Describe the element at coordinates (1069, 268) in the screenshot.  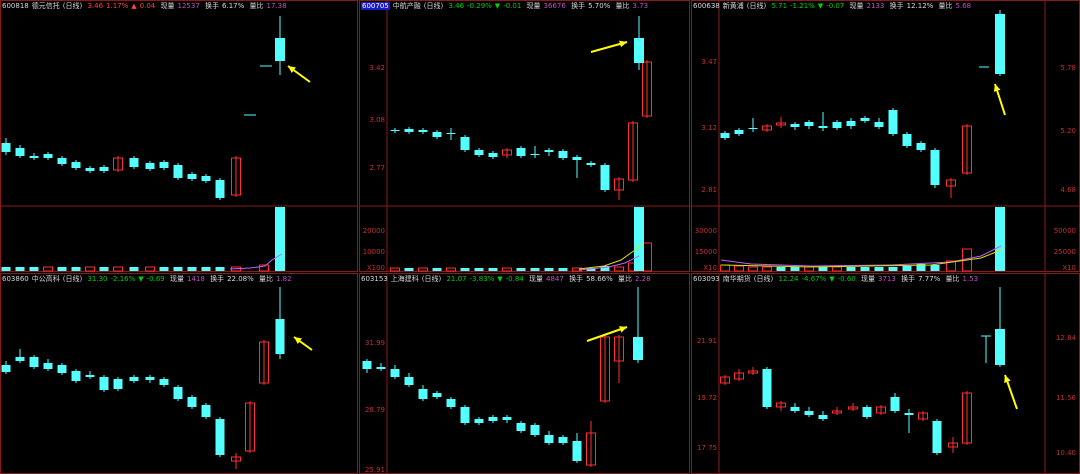
I see `volume-unit-label: X10` at that location.